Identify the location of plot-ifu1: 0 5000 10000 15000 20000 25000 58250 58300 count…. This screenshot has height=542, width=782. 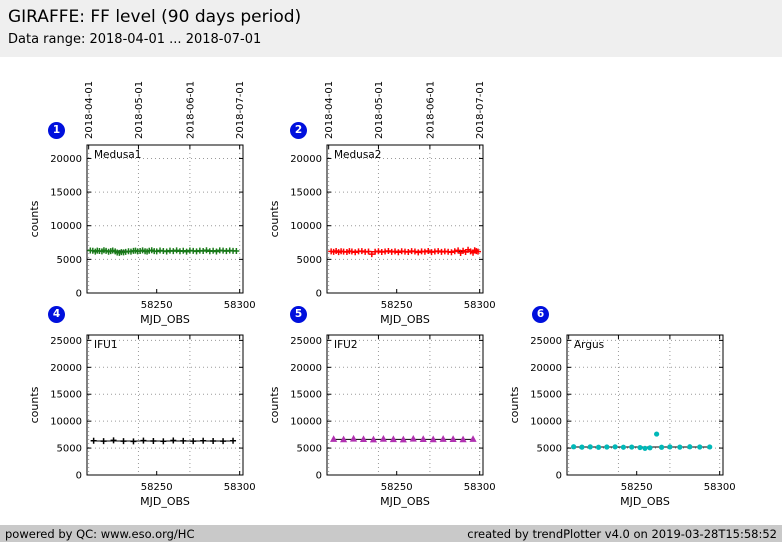
(142, 421).